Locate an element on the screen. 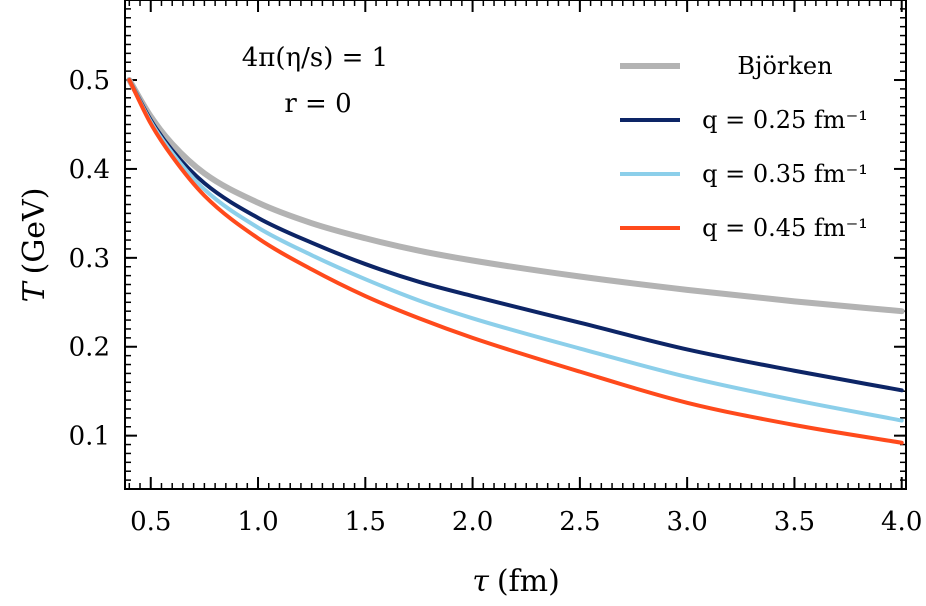 The image size is (926, 606). x-axis-unit: (fm) is located at coordinates (528, 581).